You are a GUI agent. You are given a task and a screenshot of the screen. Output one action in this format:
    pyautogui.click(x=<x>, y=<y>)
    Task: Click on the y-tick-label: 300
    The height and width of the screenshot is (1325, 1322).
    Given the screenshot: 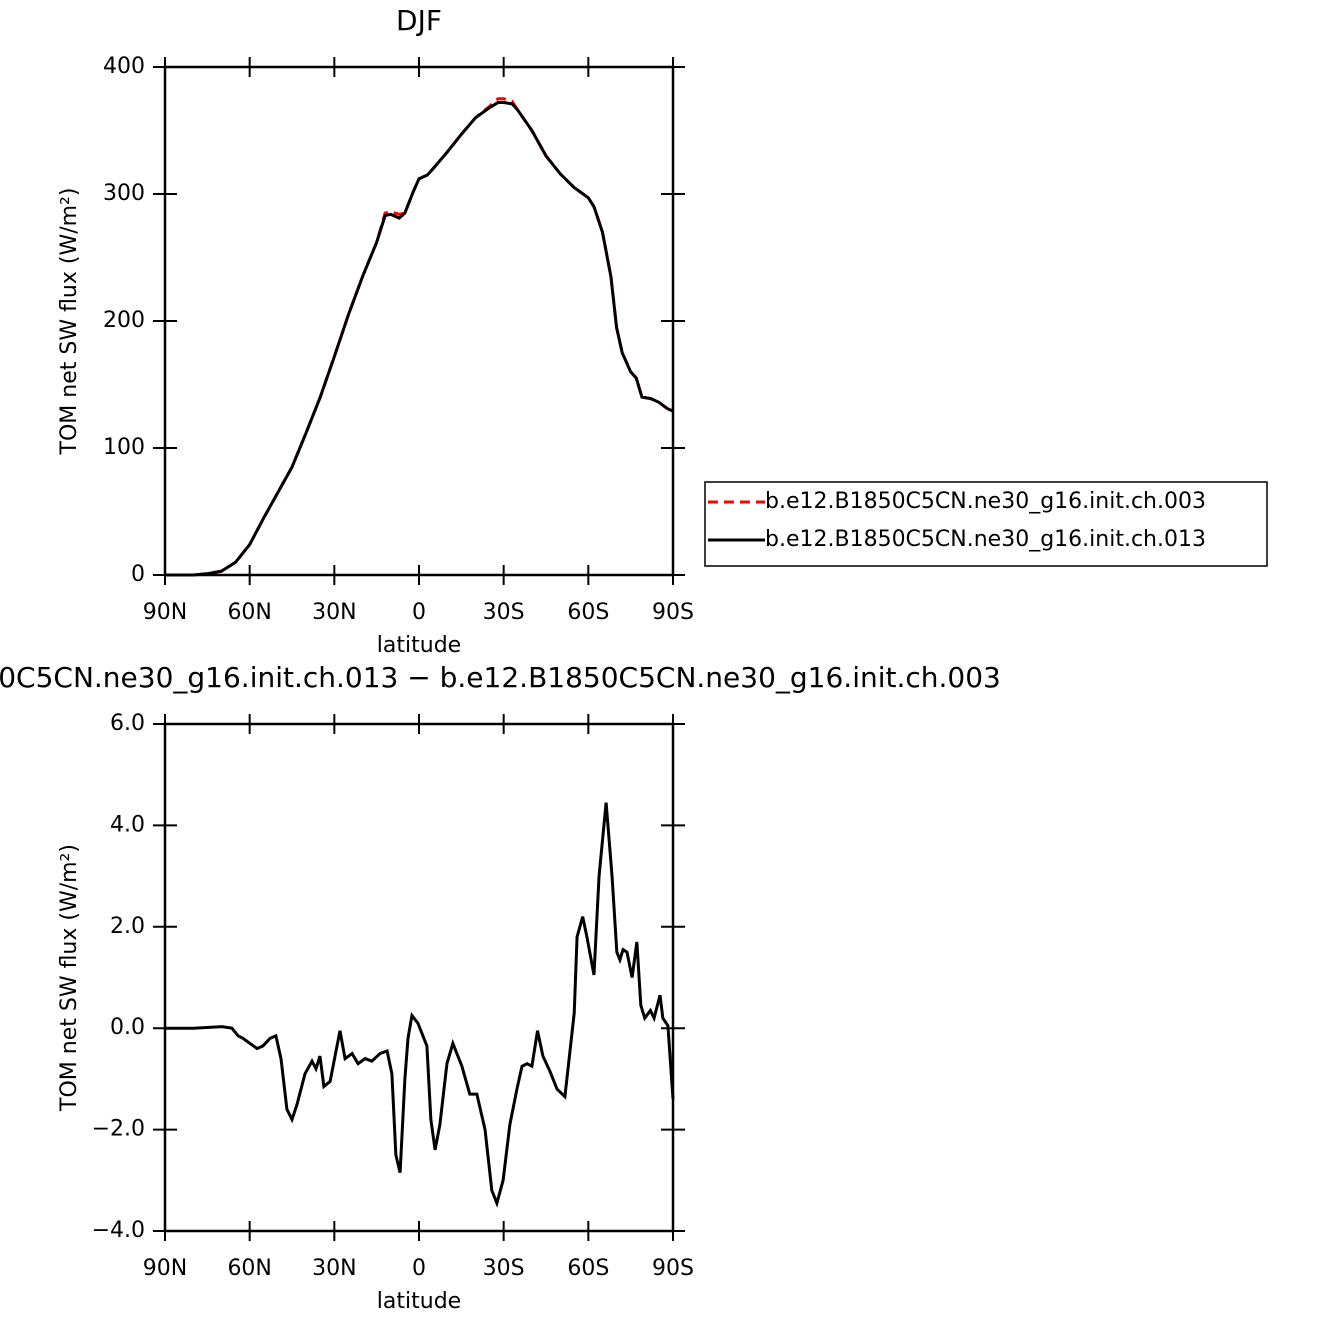 What is the action you would take?
    pyautogui.click(x=124, y=193)
    